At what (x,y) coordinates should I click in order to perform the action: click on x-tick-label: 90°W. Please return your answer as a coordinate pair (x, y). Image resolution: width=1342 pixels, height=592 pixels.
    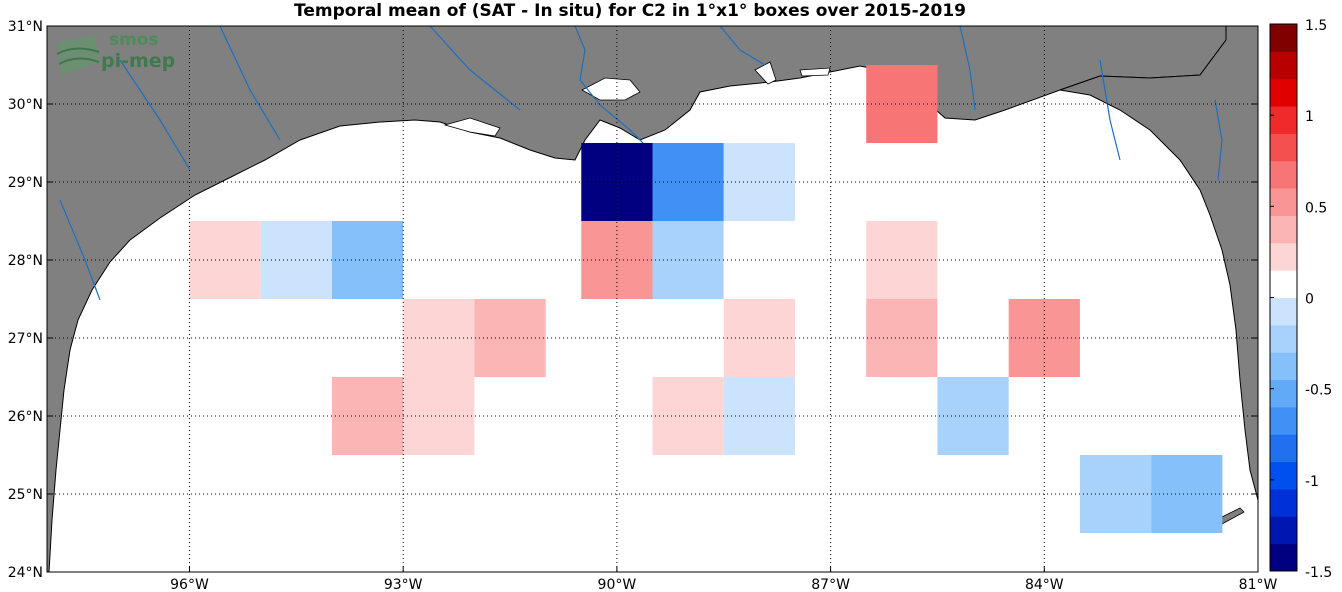
    Looking at the image, I should click on (617, 584).